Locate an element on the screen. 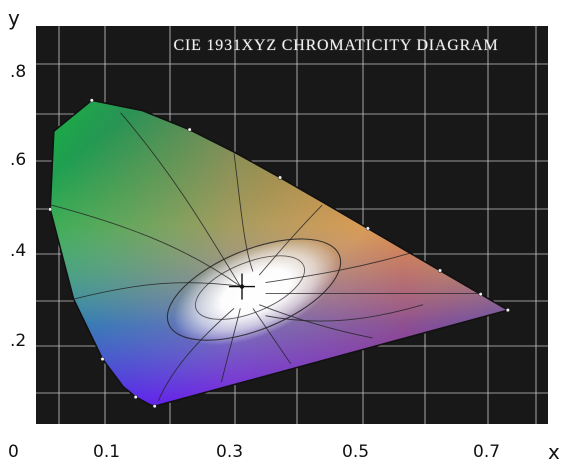 The height and width of the screenshot is (465, 561). white-point-marker is located at coordinates (242, 286).